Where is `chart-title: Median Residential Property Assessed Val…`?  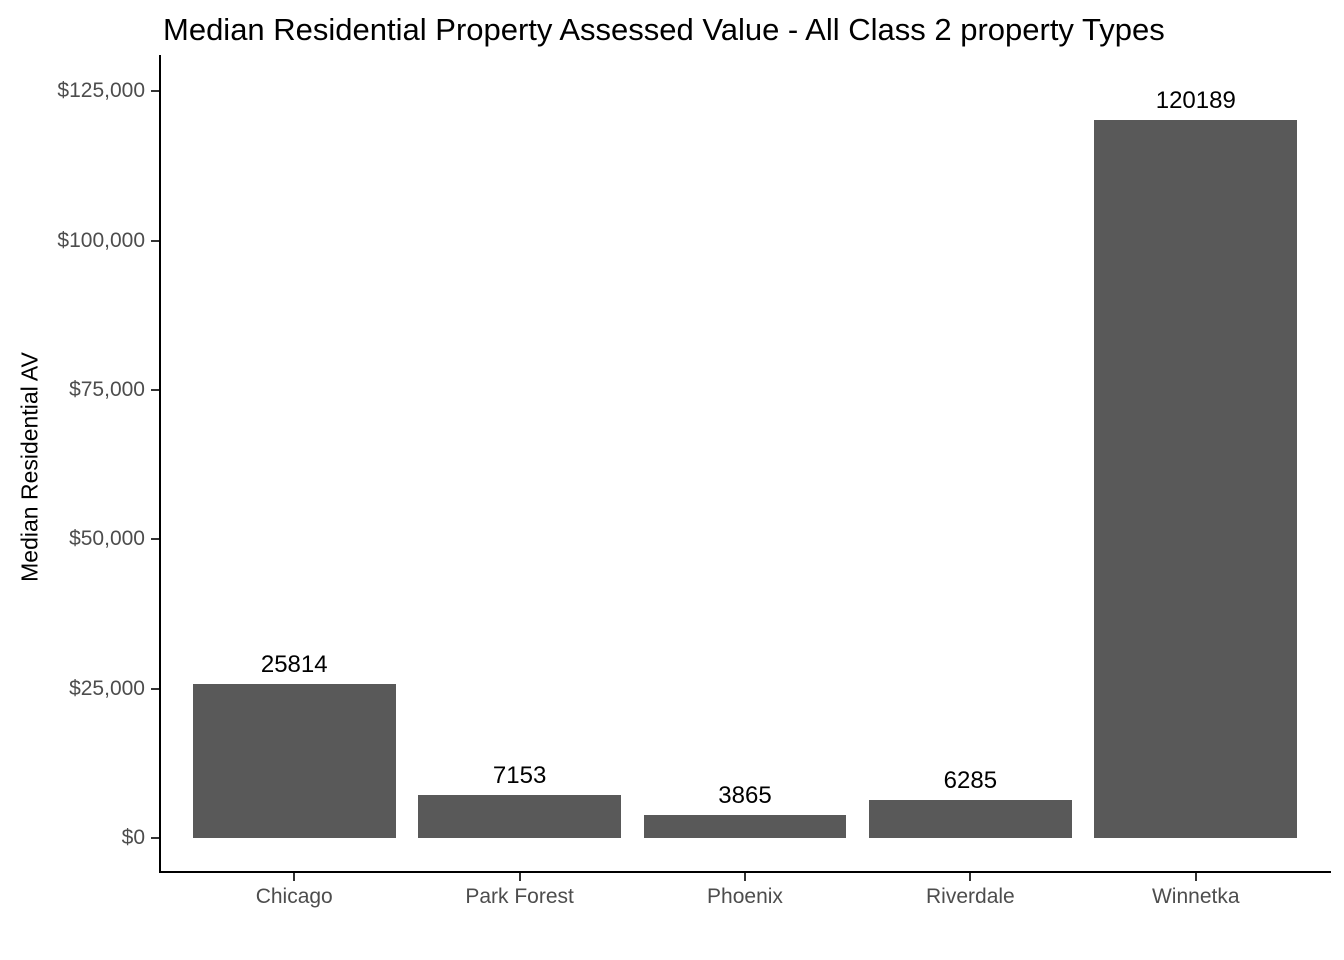
chart-title: Median Residential Property Assessed Val… is located at coordinates (664, 29).